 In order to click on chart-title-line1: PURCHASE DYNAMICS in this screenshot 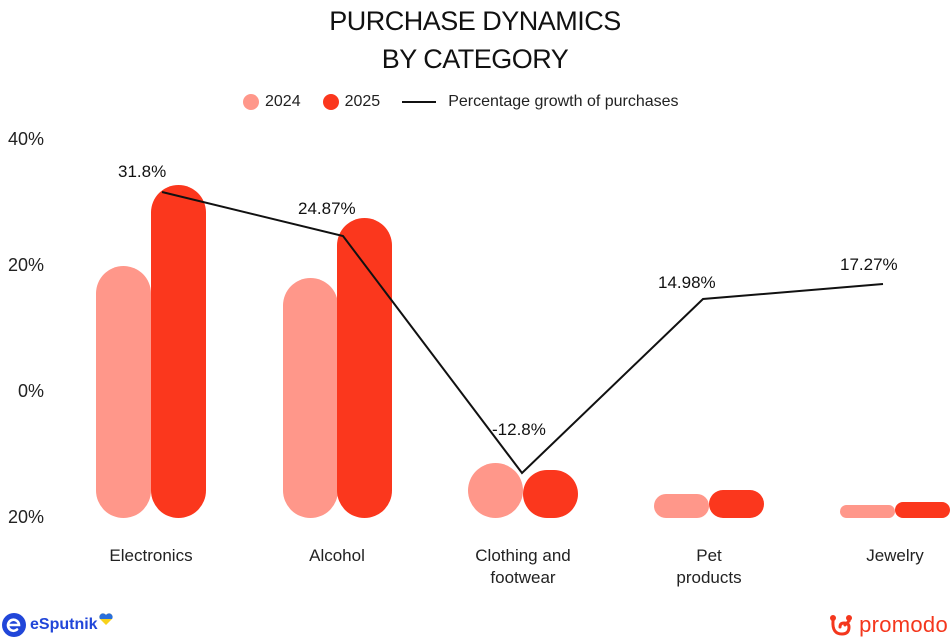, I will do `click(475, 21)`.